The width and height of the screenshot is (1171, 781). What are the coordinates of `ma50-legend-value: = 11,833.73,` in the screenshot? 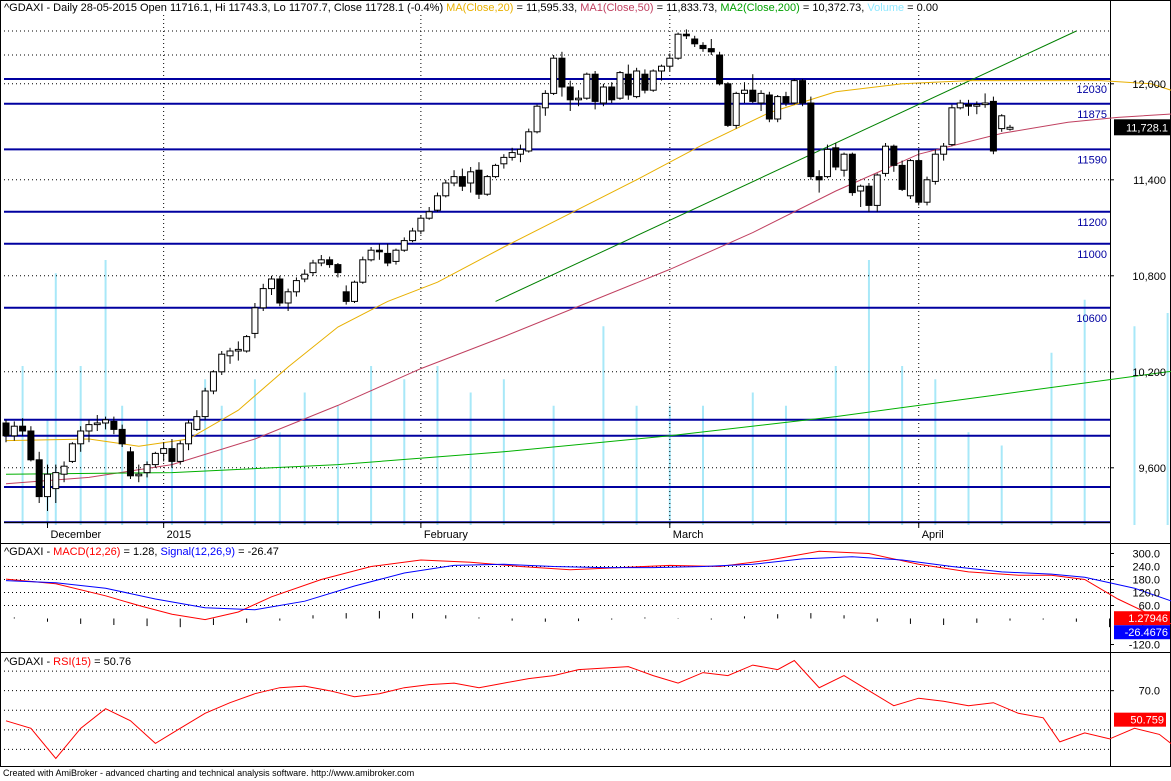 It's located at (687, 8).